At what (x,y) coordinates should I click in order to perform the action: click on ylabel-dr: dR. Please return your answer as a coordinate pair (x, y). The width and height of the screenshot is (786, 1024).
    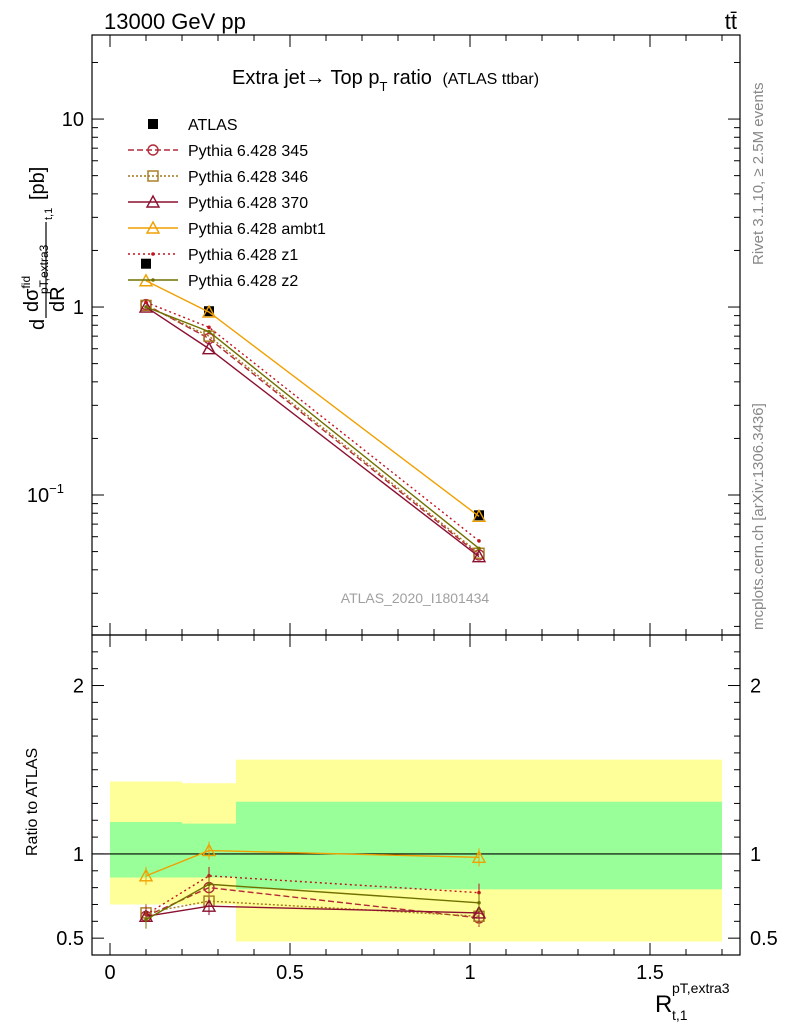
    Looking at the image, I should click on (58, 299).